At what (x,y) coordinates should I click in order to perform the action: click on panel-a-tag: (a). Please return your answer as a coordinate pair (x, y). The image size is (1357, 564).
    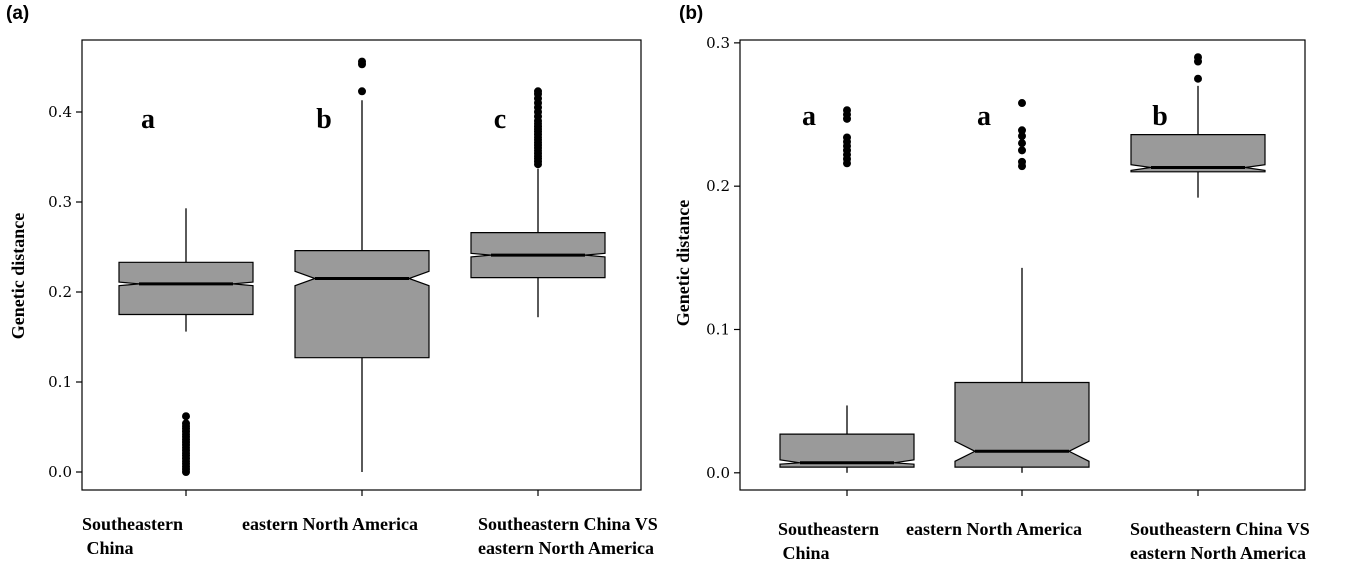
    Looking at the image, I should click on (17, 13).